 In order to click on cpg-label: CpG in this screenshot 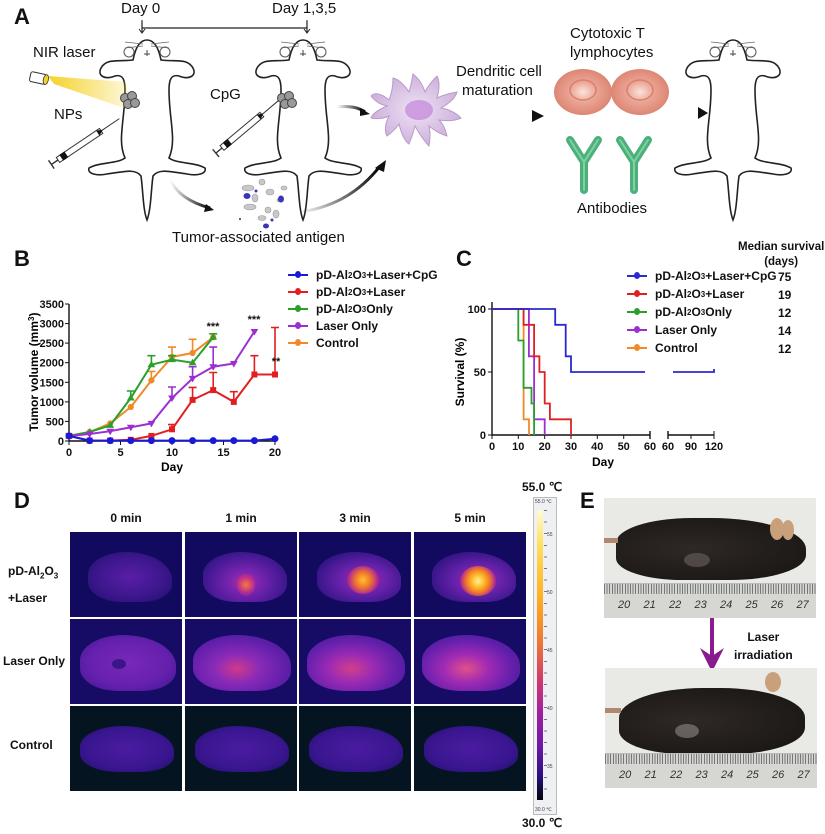, I will do `click(225, 94)`.